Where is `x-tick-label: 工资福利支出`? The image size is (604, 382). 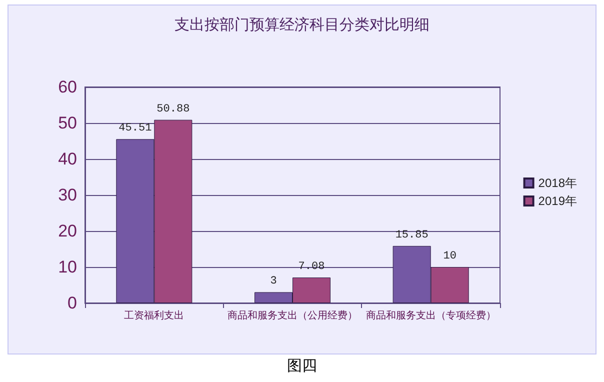
x-tick-label: 工资福利支出 is located at coordinates (154, 316).